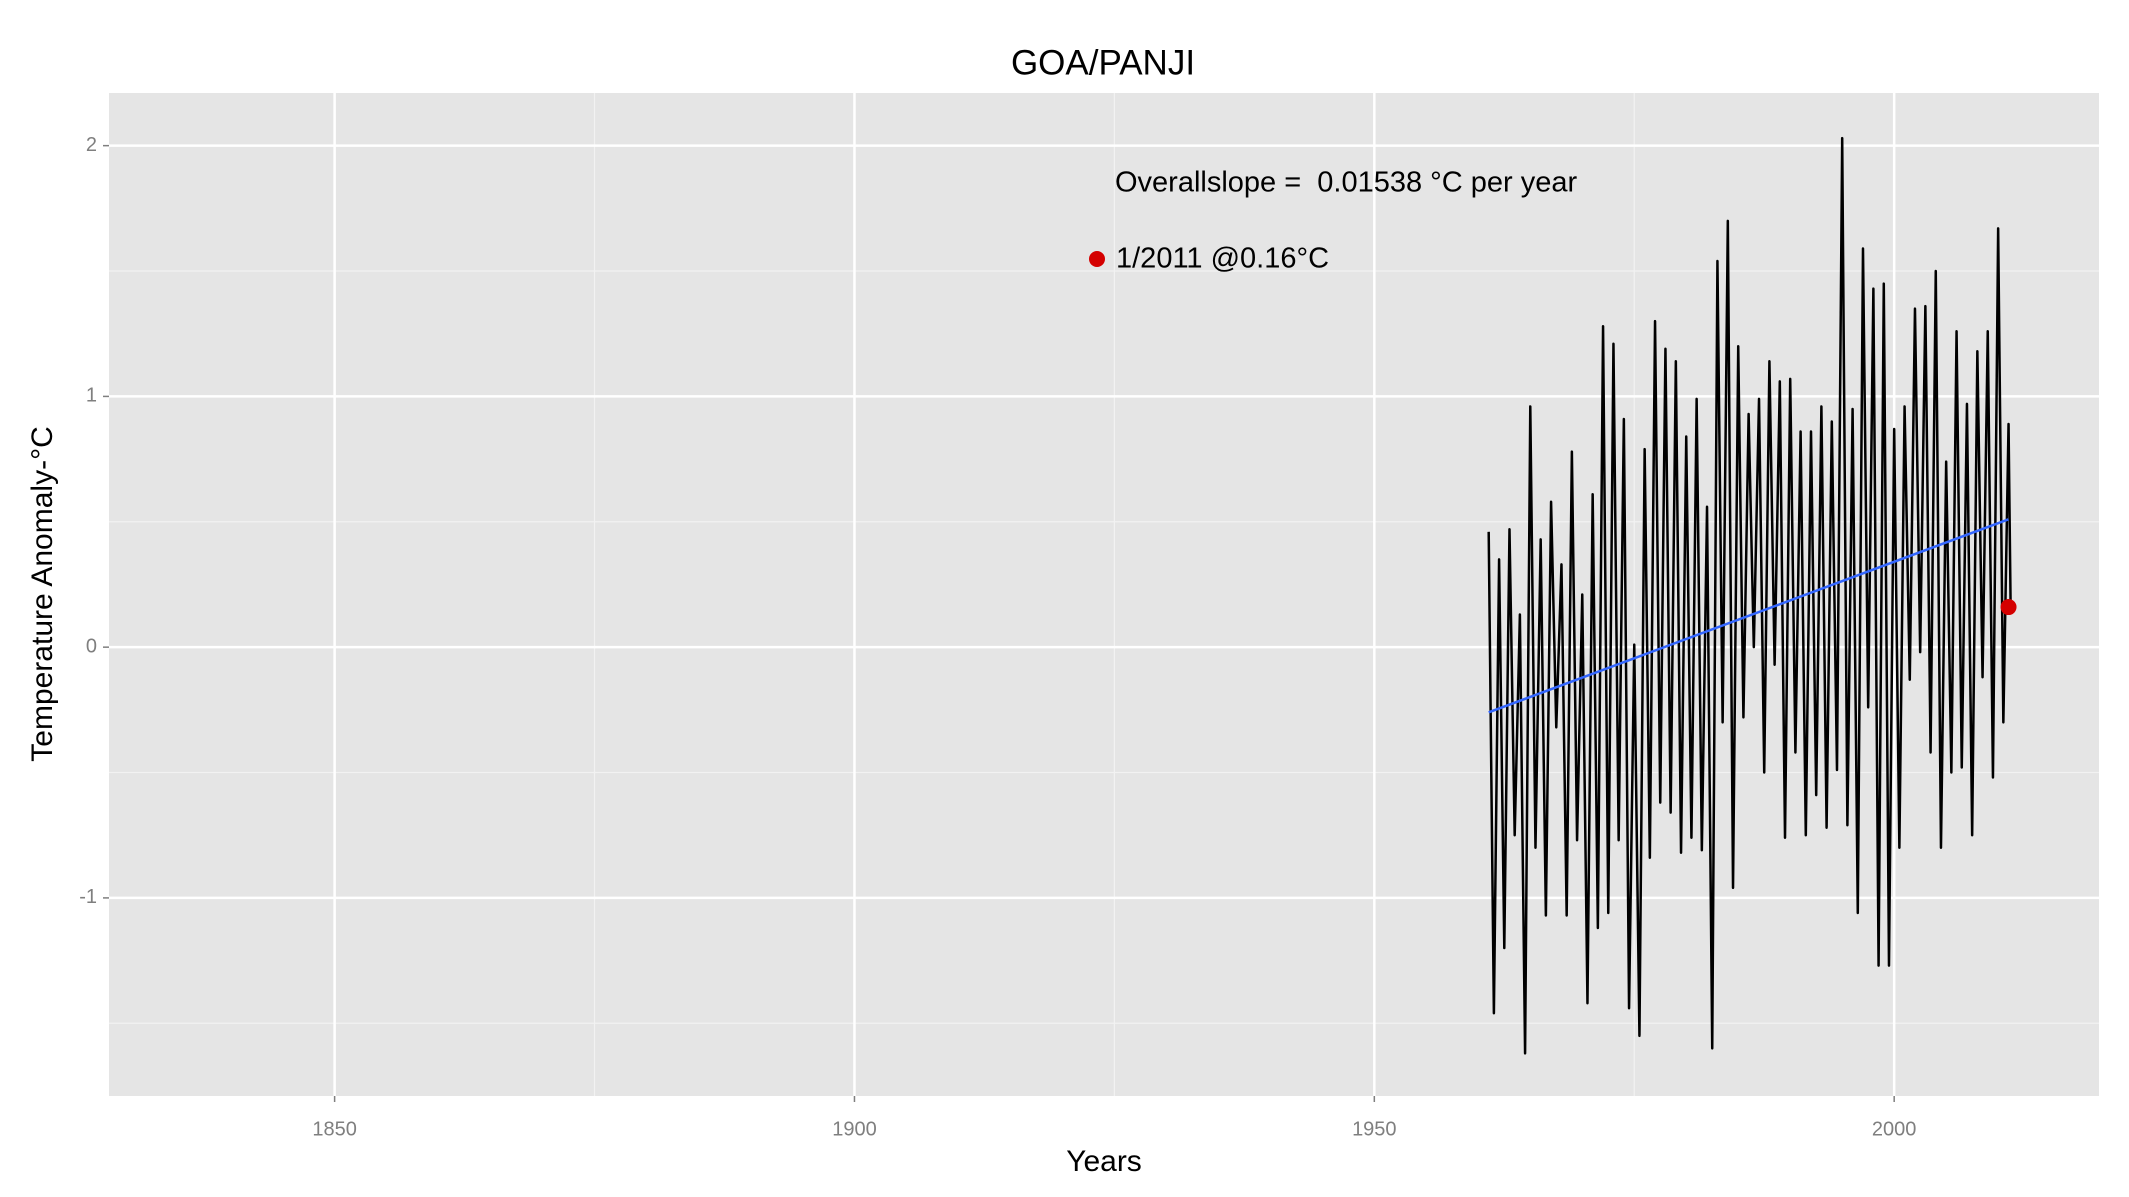  What do you see at coordinates (334, 1129) in the screenshot?
I see `x-tick-label: 1850` at bounding box center [334, 1129].